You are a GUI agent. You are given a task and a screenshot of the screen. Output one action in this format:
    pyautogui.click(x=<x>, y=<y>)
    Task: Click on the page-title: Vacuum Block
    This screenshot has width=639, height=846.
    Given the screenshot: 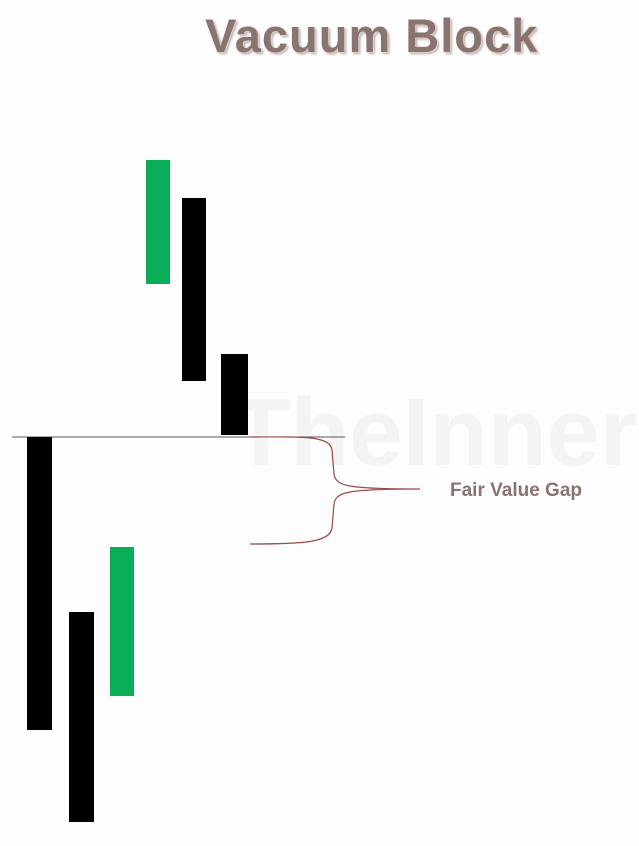 What is the action you would take?
    pyautogui.click(x=372, y=35)
    